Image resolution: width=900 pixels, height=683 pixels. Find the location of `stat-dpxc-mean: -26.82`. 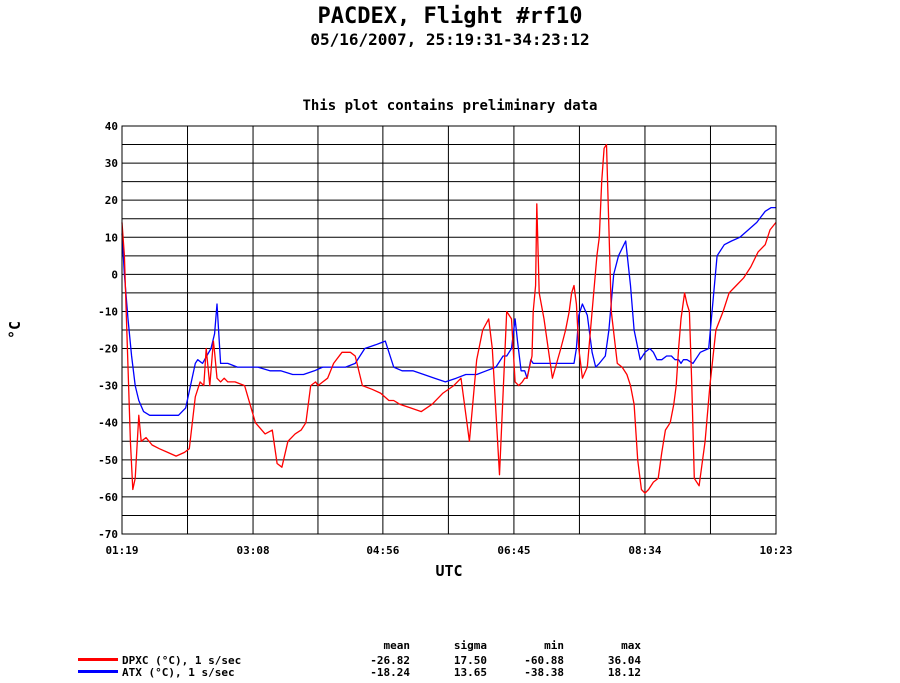

stat-dpxc-mean: -26.82 is located at coordinates (390, 660).